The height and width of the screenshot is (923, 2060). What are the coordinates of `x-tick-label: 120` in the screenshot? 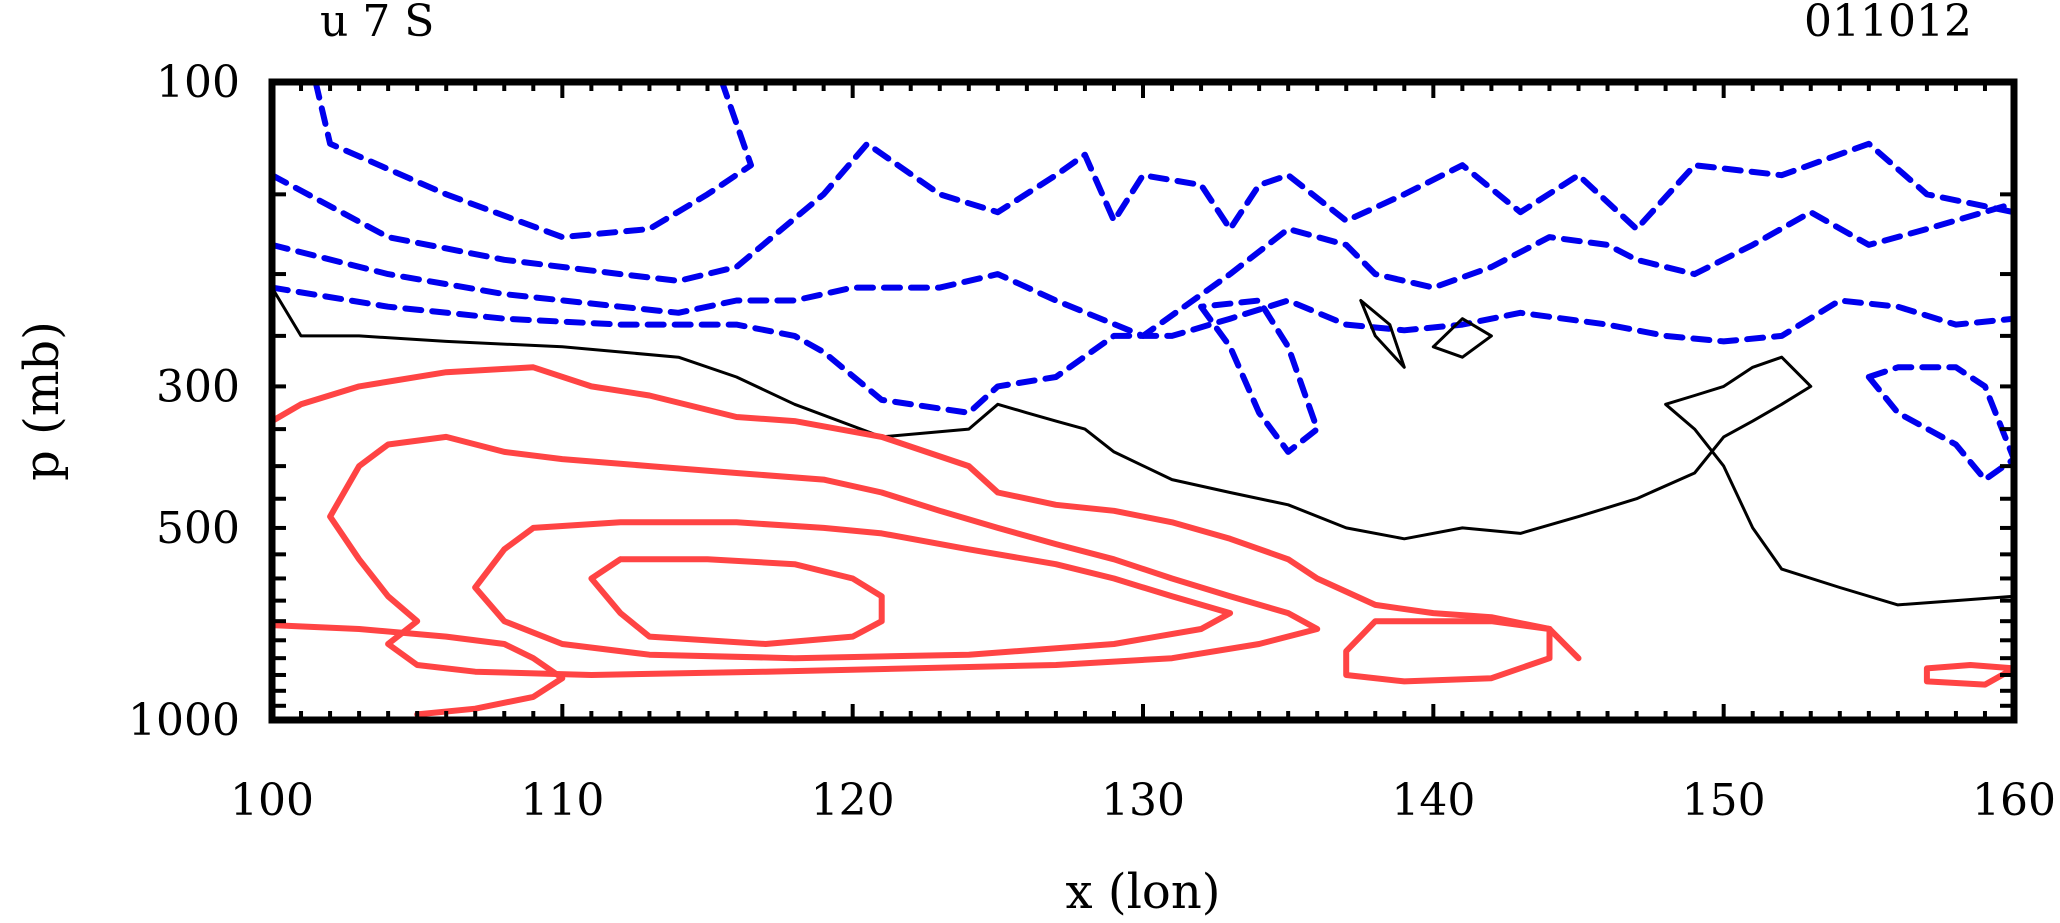 It's located at (853, 800).